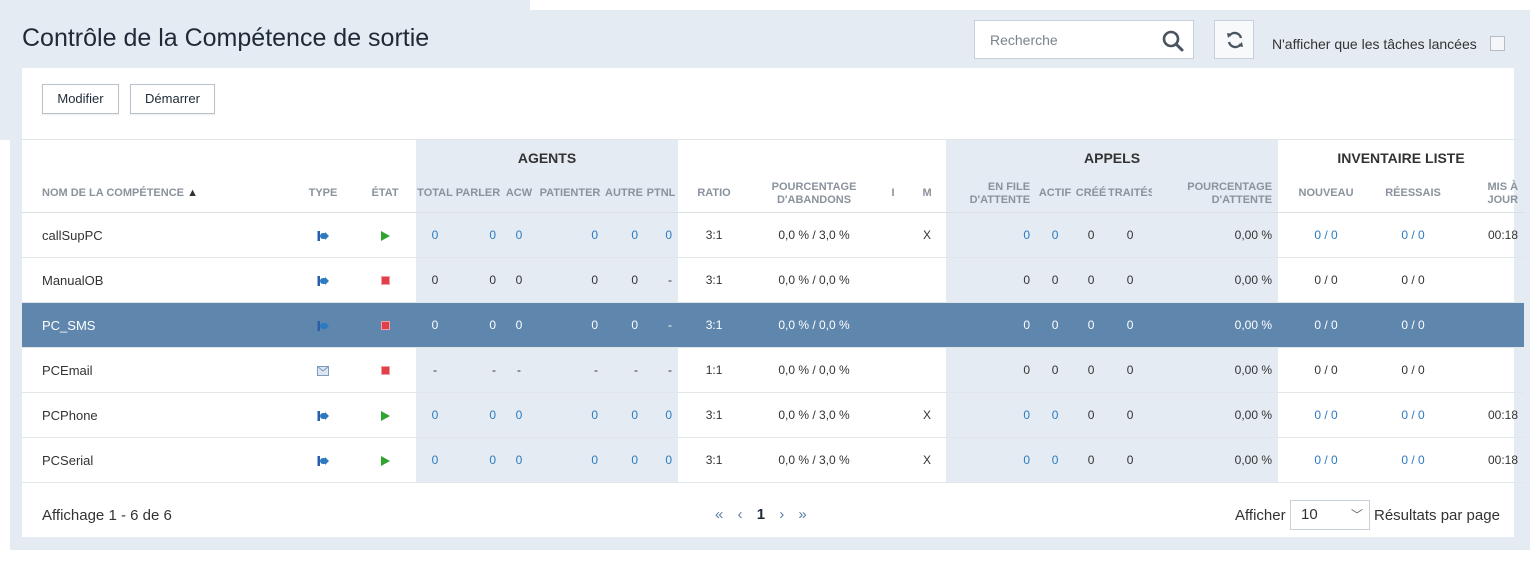 The image size is (1540, 561). Describe the element at coordinates (991, 194) in the screenshot. I see `col-en-file: EN FILE D'ATTENTE` at that location.